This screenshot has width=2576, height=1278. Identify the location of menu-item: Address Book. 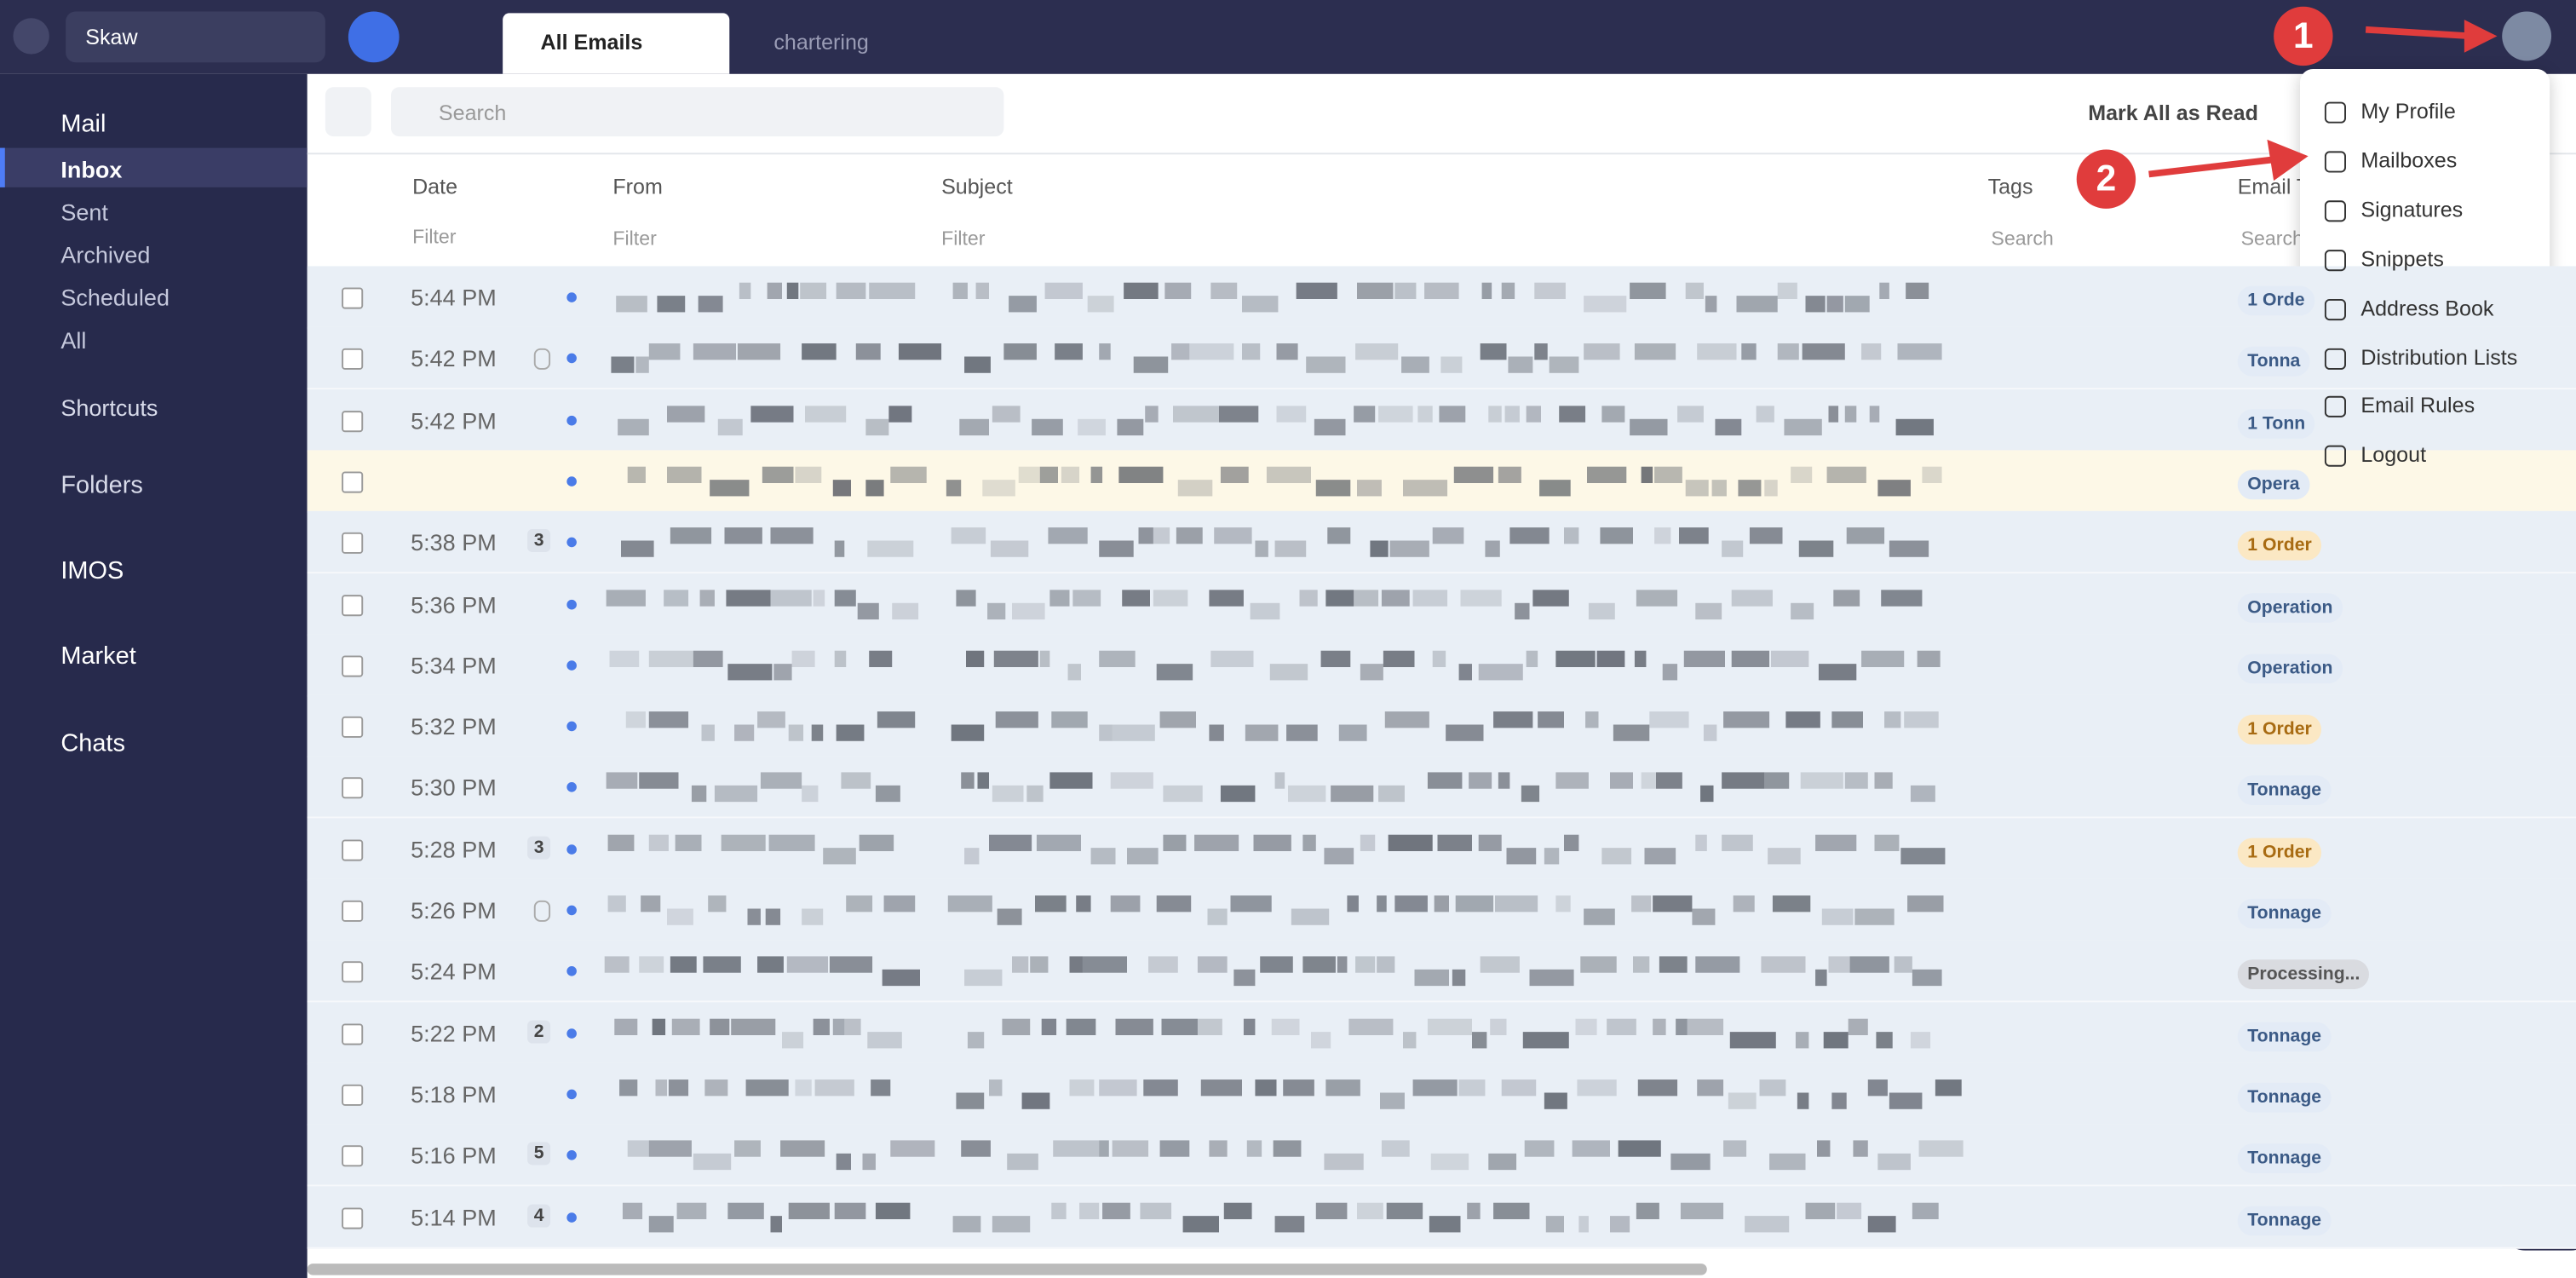
(2427, 307).